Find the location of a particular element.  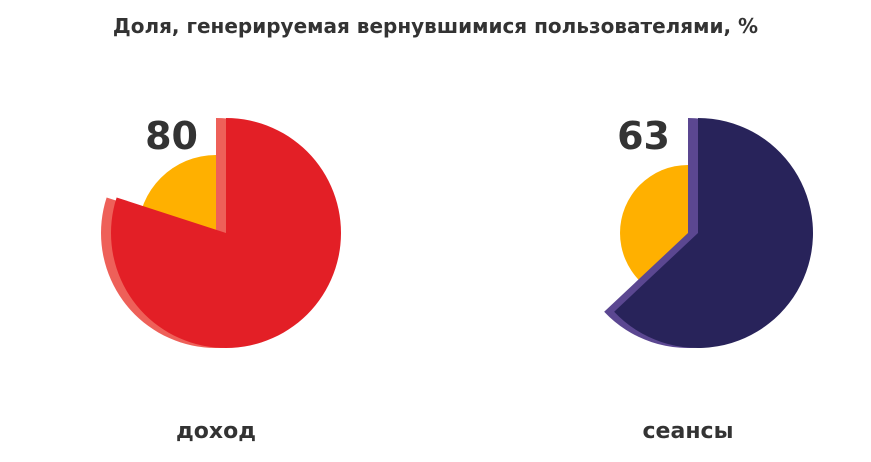

category-label: доход is located at coordinates (216, 431).